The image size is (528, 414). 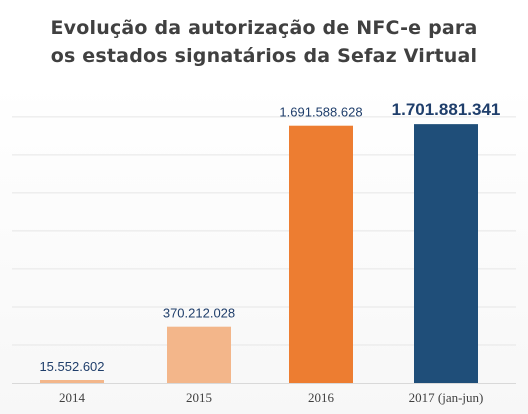 I want to click on chart-title-line-2: os estados signatários da Sefaz Virtual, so click(x=264, y=56).